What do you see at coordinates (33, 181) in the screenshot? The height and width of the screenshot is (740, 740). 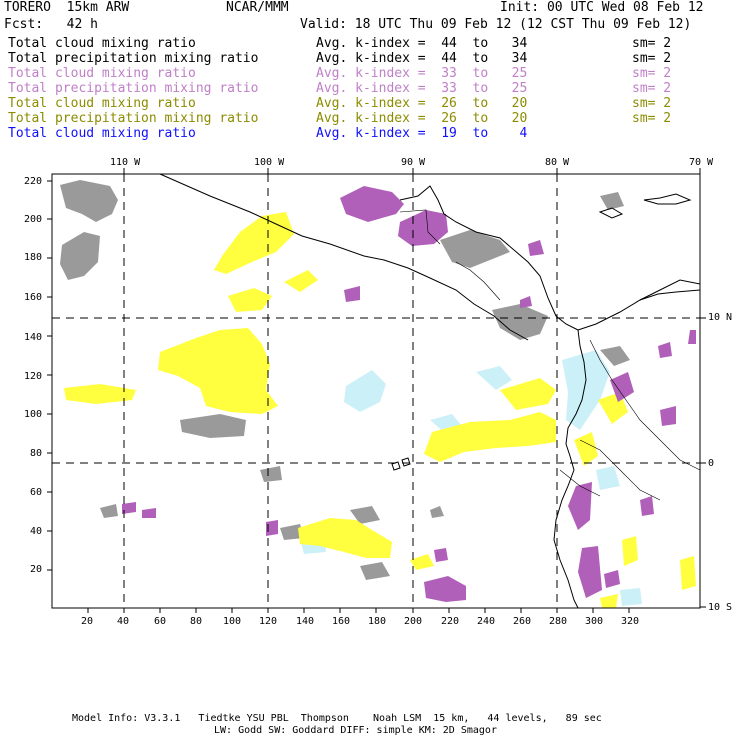 I see `y-tick-label: 220` at bounding box center [33, 181].